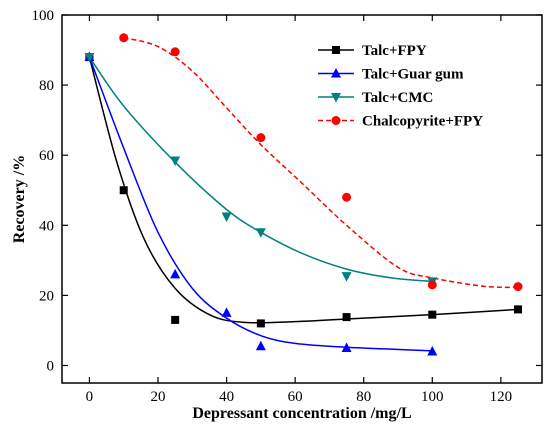 Image resolution: width=550 pixels, height=427 pixels. Describe the element at coordinates (46, 296) in the screenshot. I see `y-tick-label: 20` at that location.